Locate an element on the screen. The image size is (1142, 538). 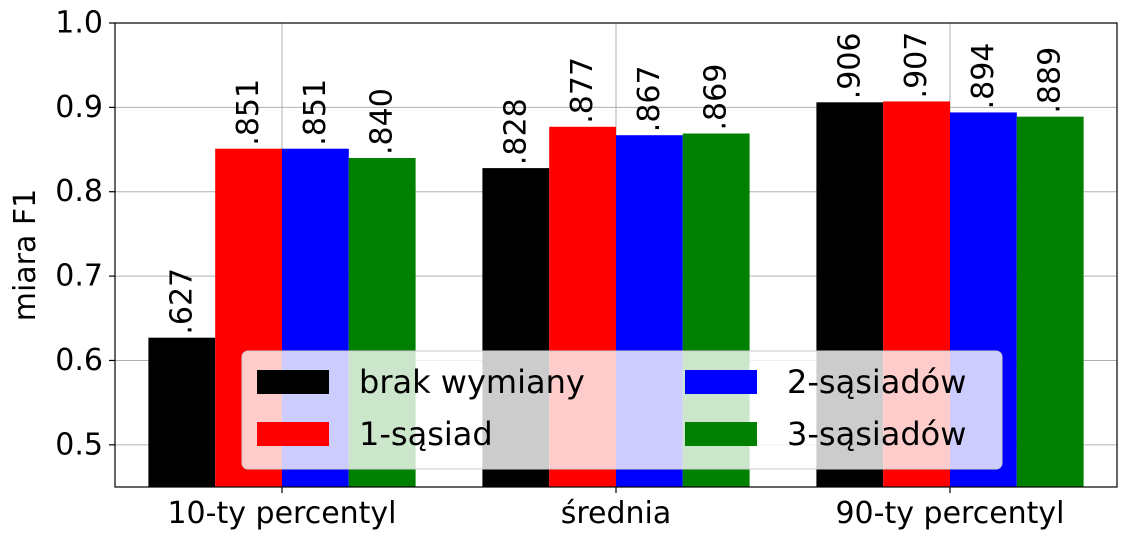
x-tick-label: średnia is located at coordinates (616, 513).